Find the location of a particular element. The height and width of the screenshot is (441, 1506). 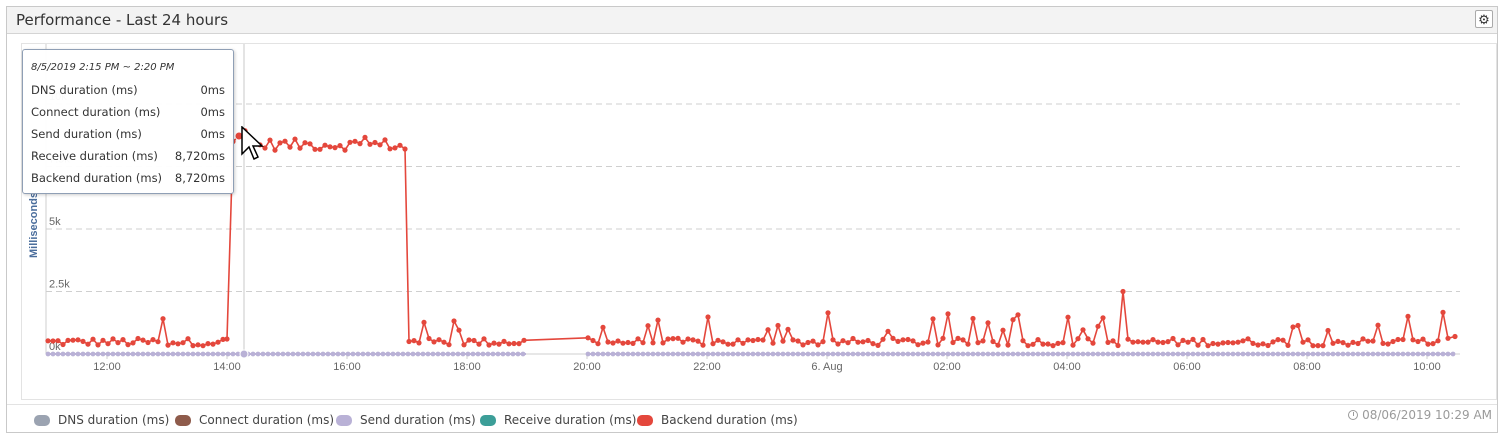

gear-icon: ⚙ is located at coordinates (1484, 19).